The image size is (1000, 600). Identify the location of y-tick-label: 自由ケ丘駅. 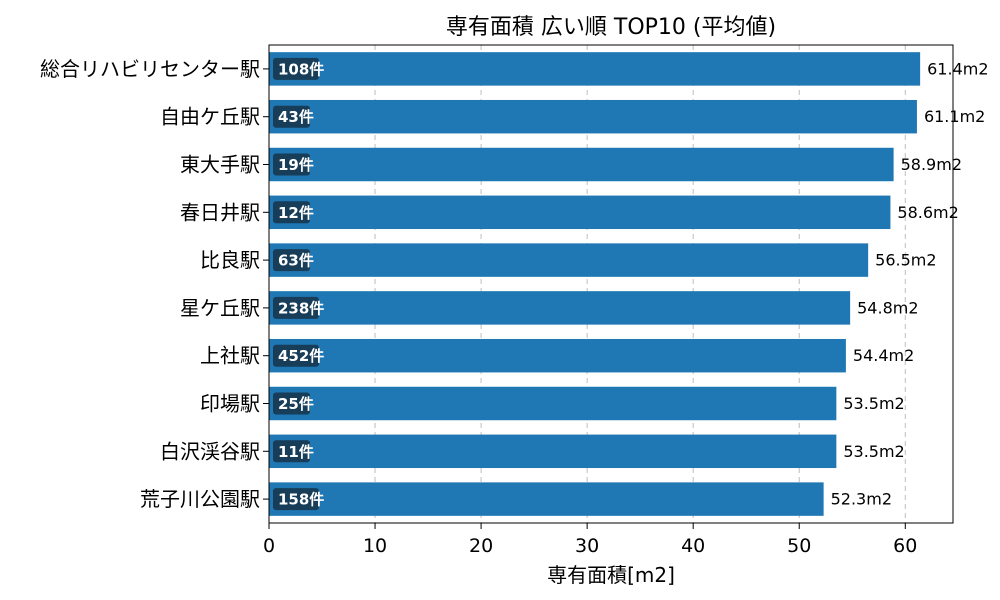
(210, 117).